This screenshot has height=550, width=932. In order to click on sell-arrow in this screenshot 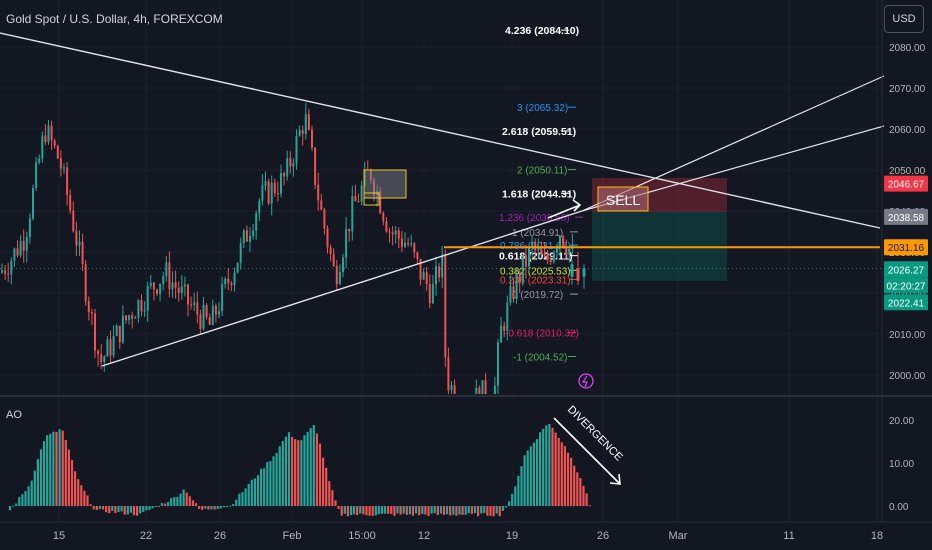, I will do `click(564, 209)`.